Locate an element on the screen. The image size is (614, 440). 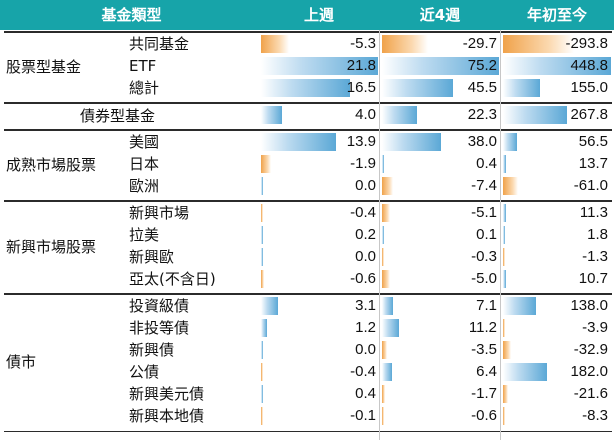
row-label: 總計 is located at coordinates (144, 88).